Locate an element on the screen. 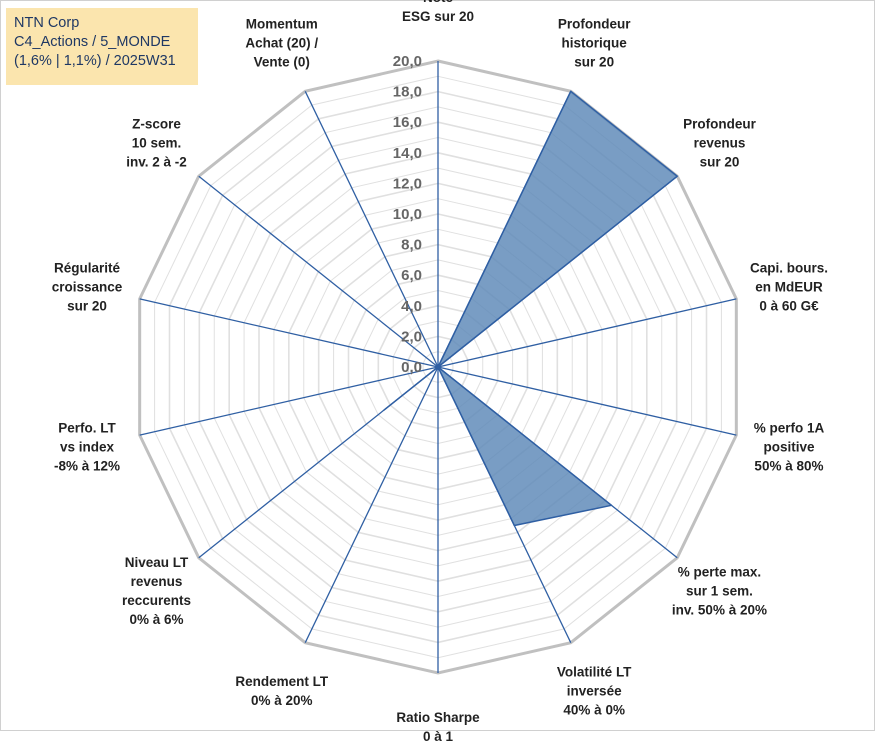 This screenshot has width=875, height=746. tick-label: 16,0 is located at coordinates (407, 122).